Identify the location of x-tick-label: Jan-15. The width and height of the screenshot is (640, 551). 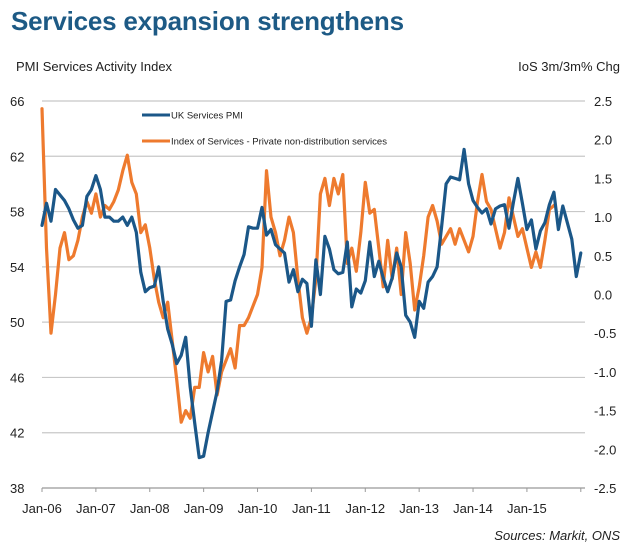
(527, 508).